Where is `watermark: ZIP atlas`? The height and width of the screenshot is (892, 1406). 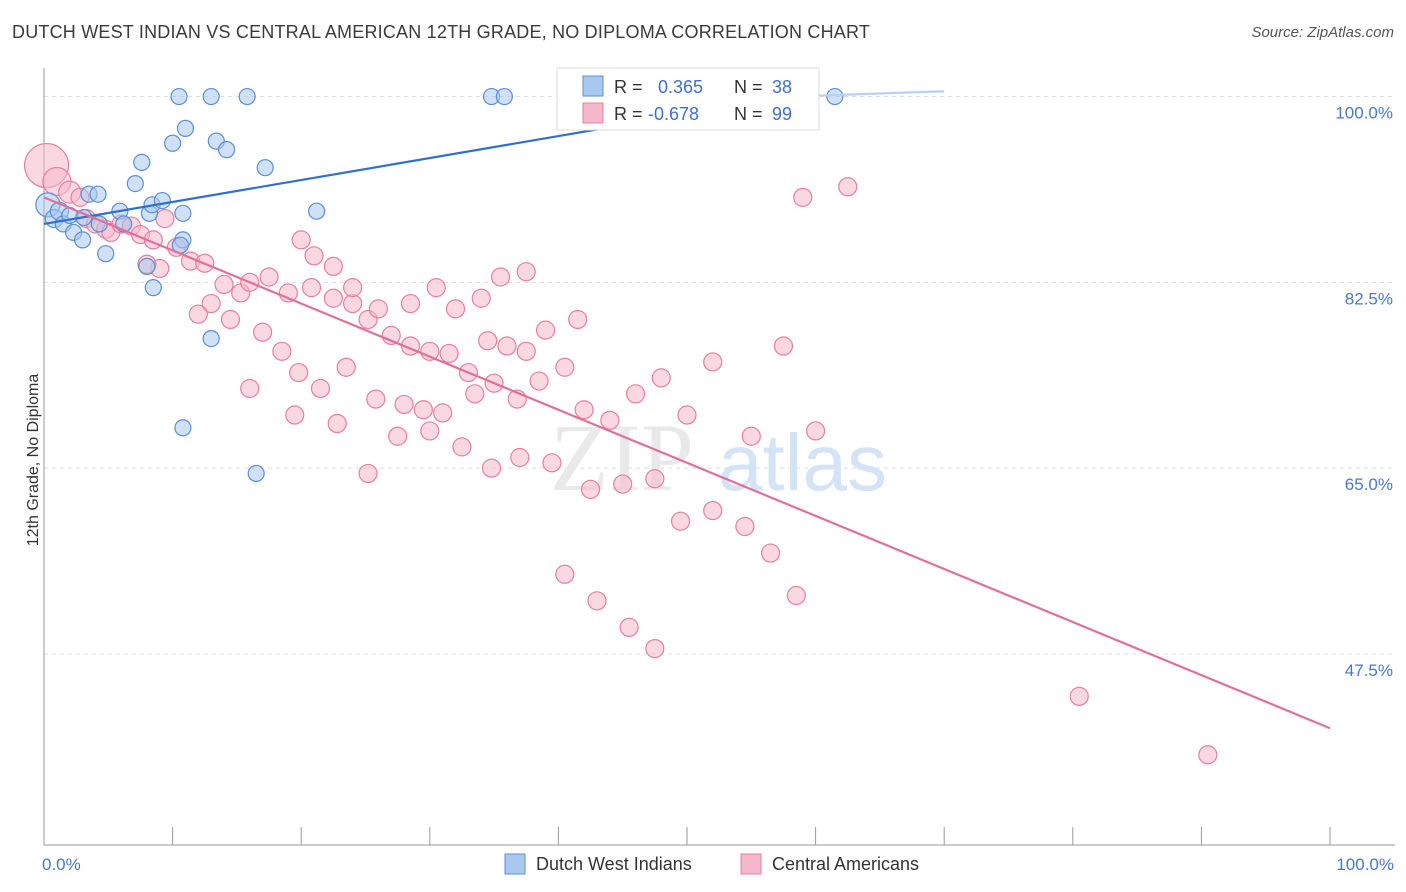 watermark: ZIP atlas is located at coordinates (718, 457).